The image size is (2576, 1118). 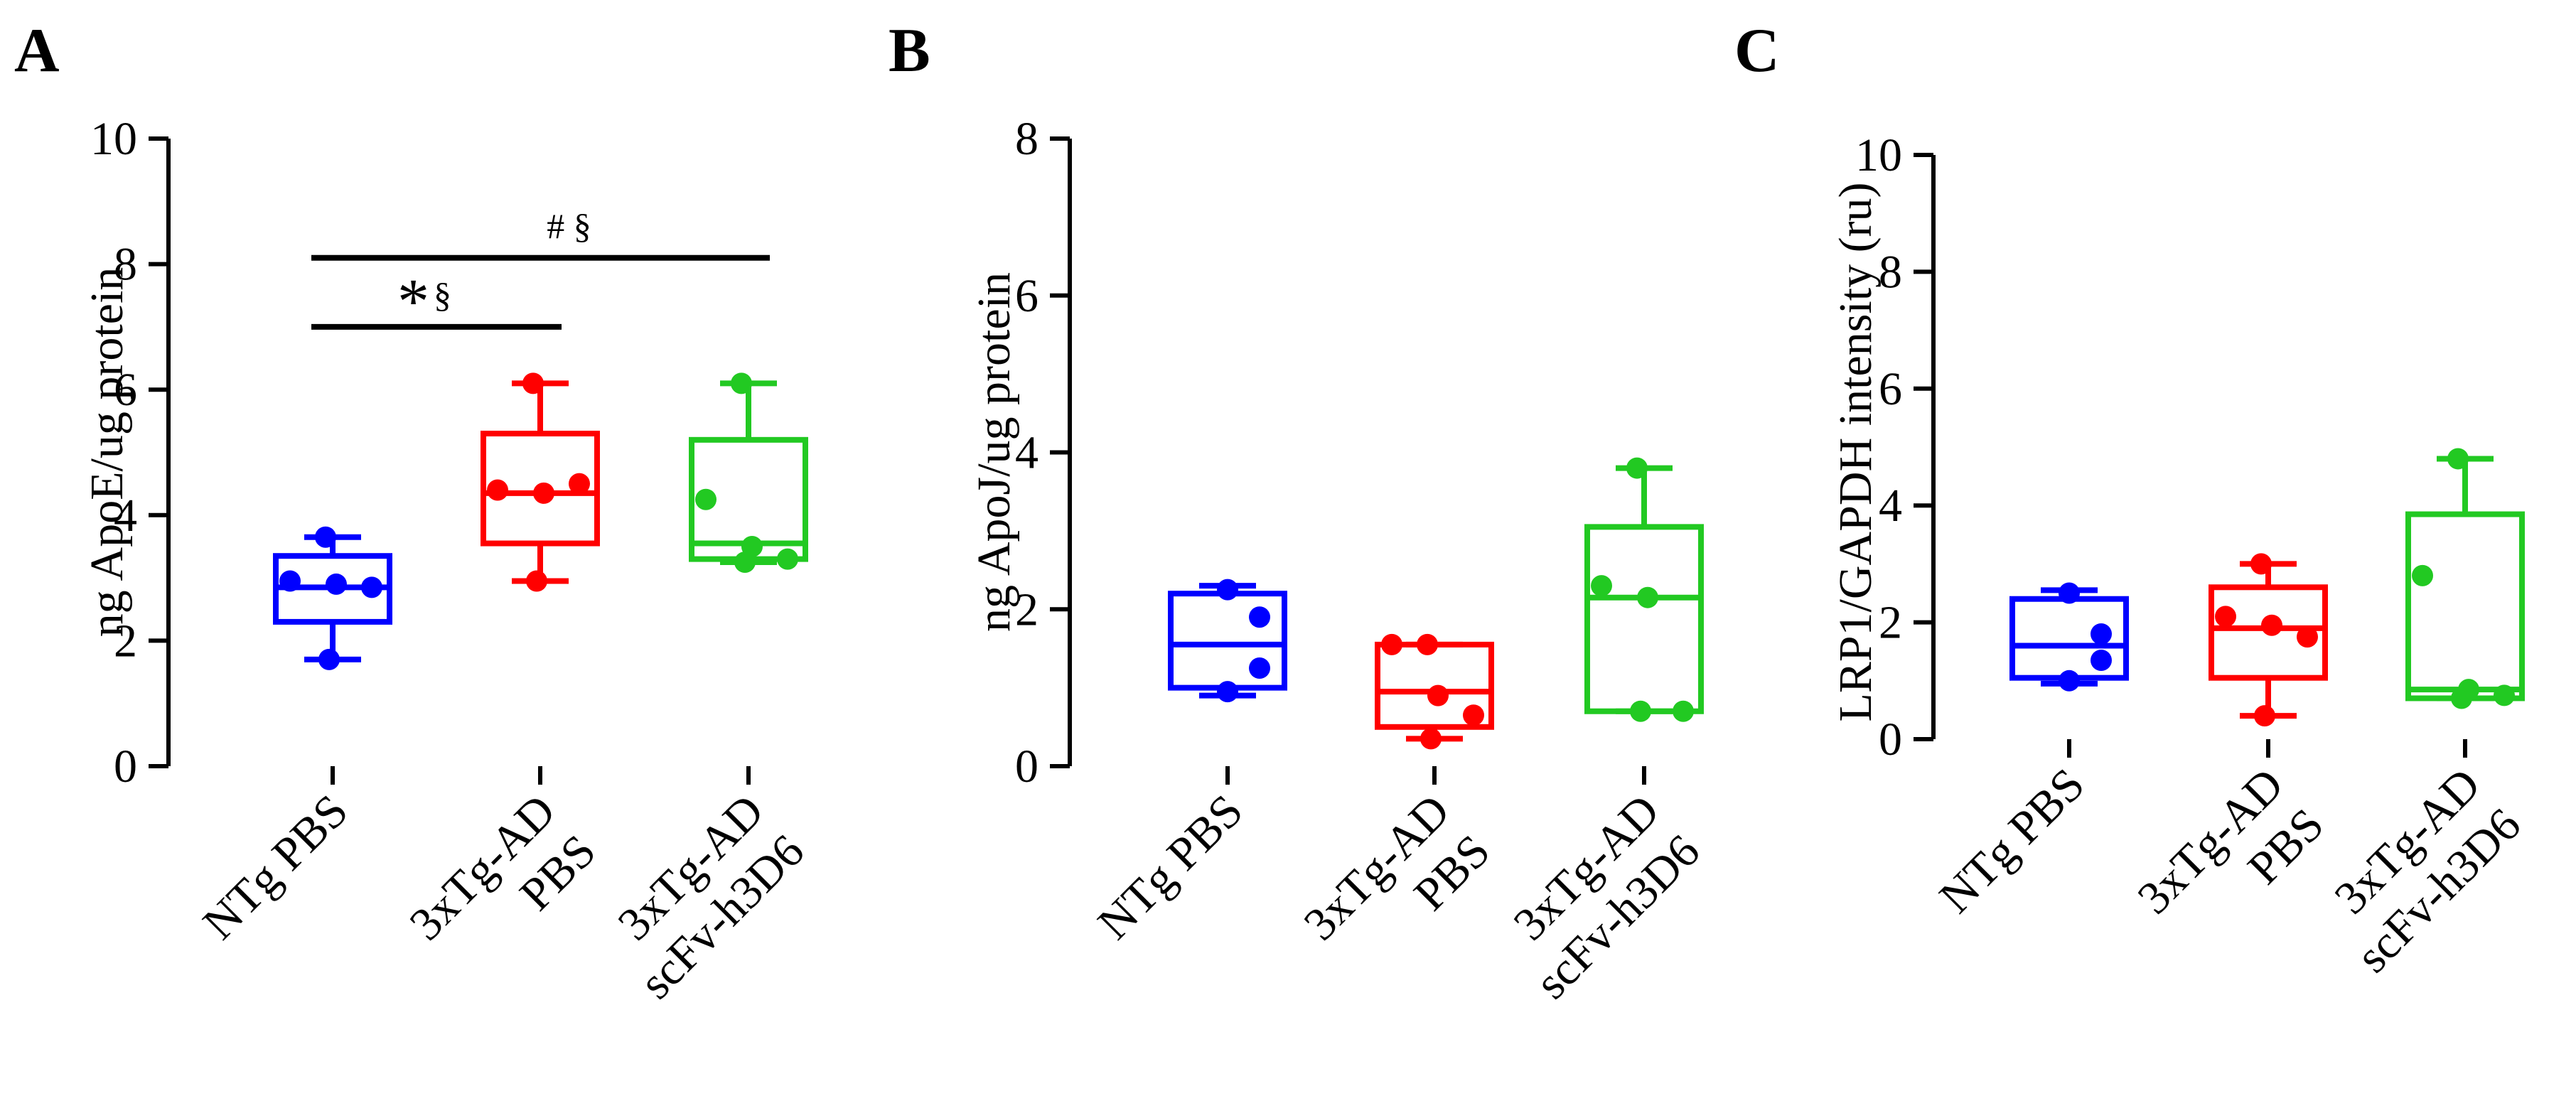 What do you see at coordinates (125, 766) in the screenshot?
I see `panel-a-y-tick-label: 0` at bounding box center [125, 766].